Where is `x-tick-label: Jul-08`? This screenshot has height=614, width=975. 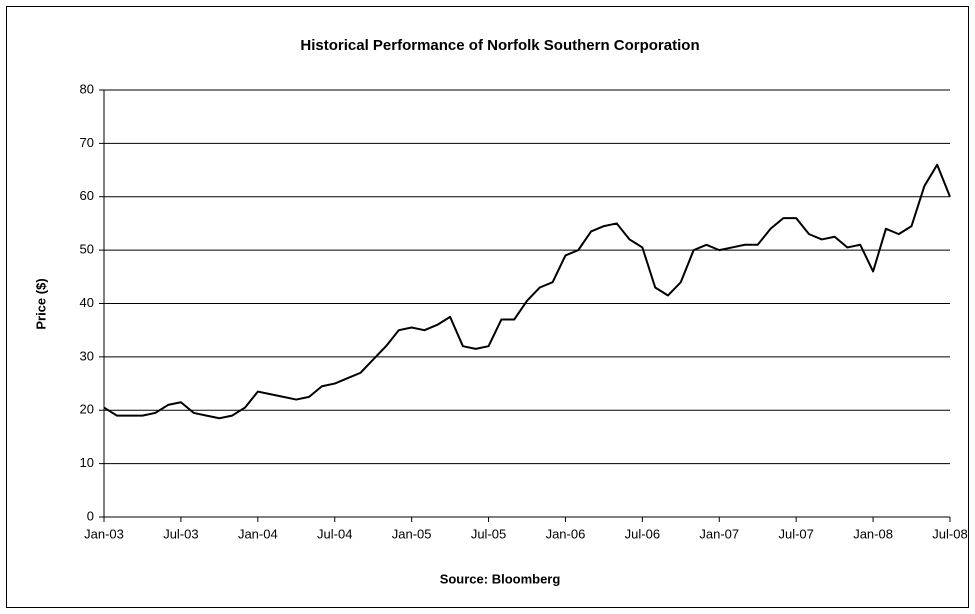
x-tick-label: Jul-08 is located at coordinates (949, 533).